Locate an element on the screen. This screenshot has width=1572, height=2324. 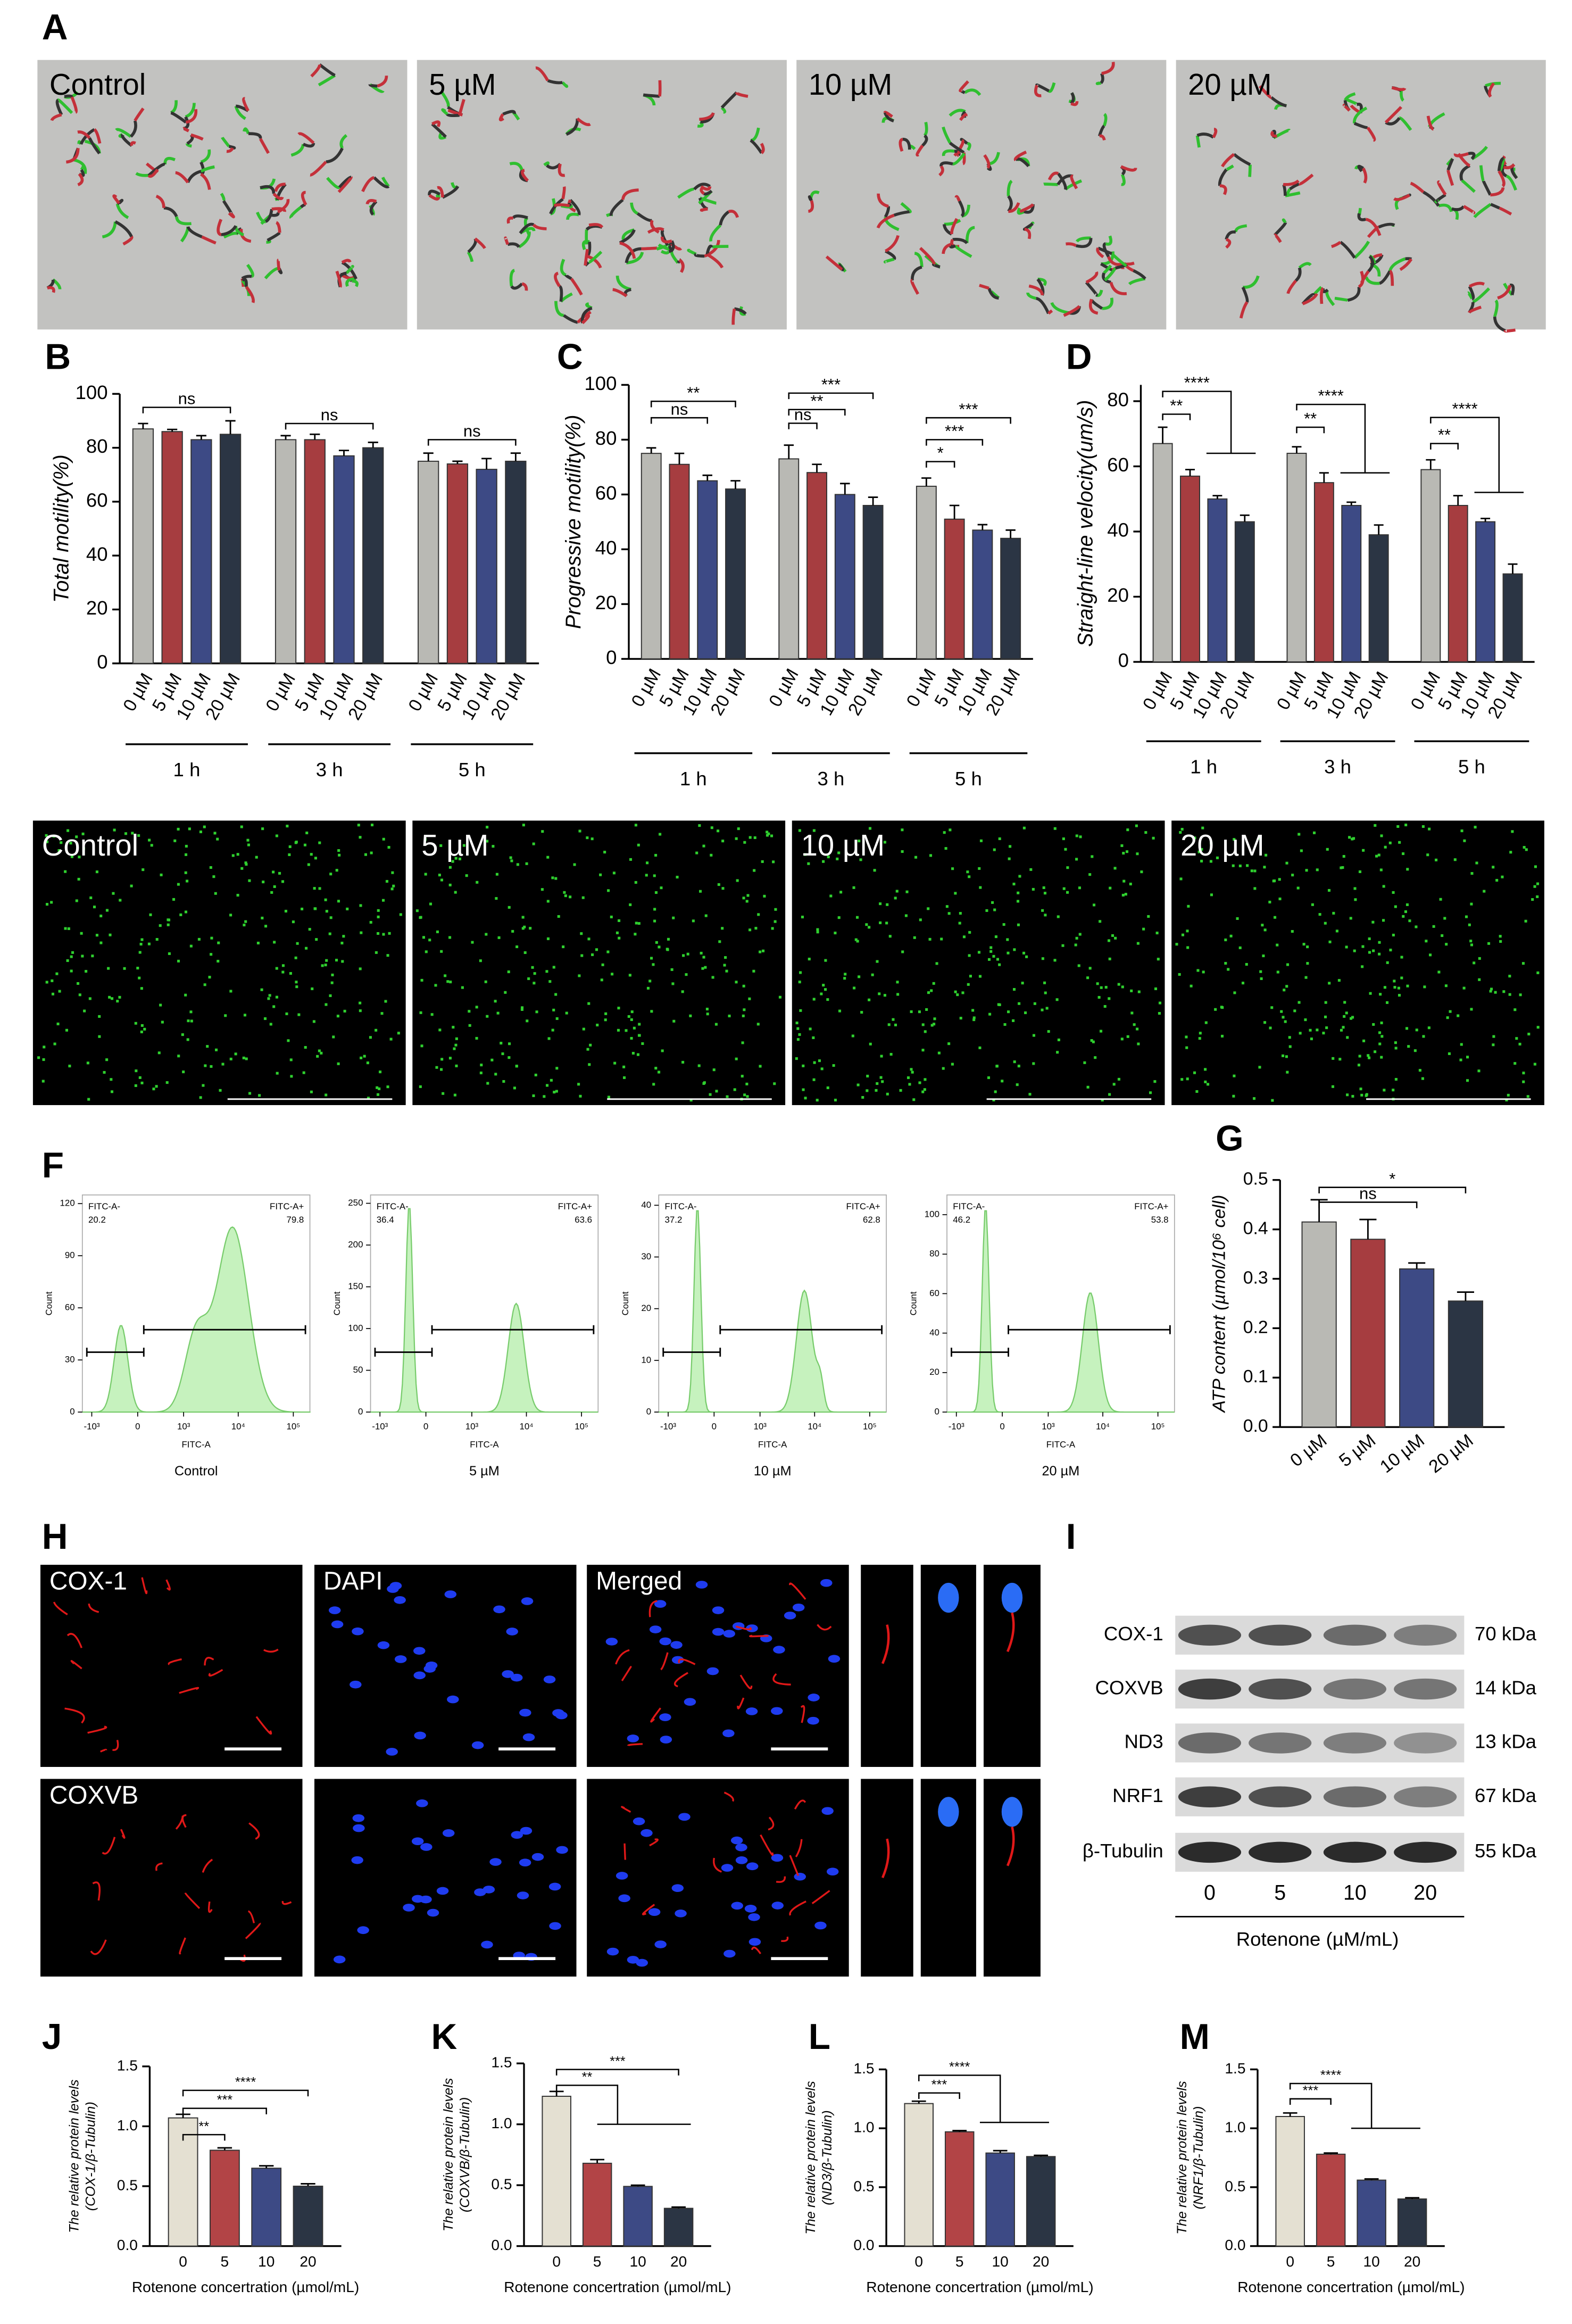
image-label: COX-1 is located at coordinates (88, 1581).